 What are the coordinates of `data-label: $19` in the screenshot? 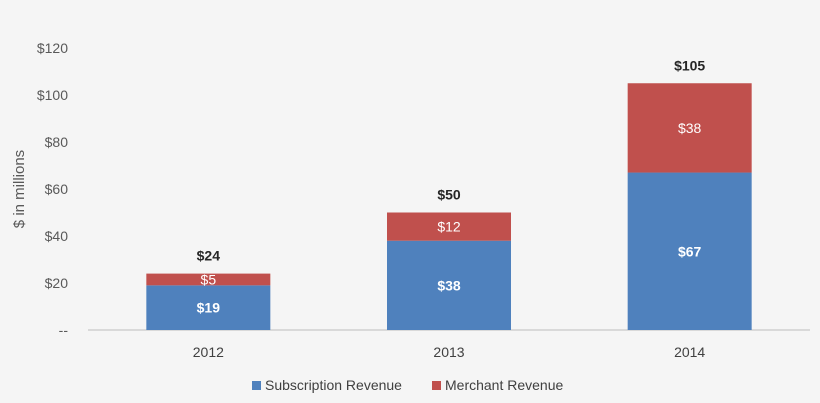 It's located at (209, 308).